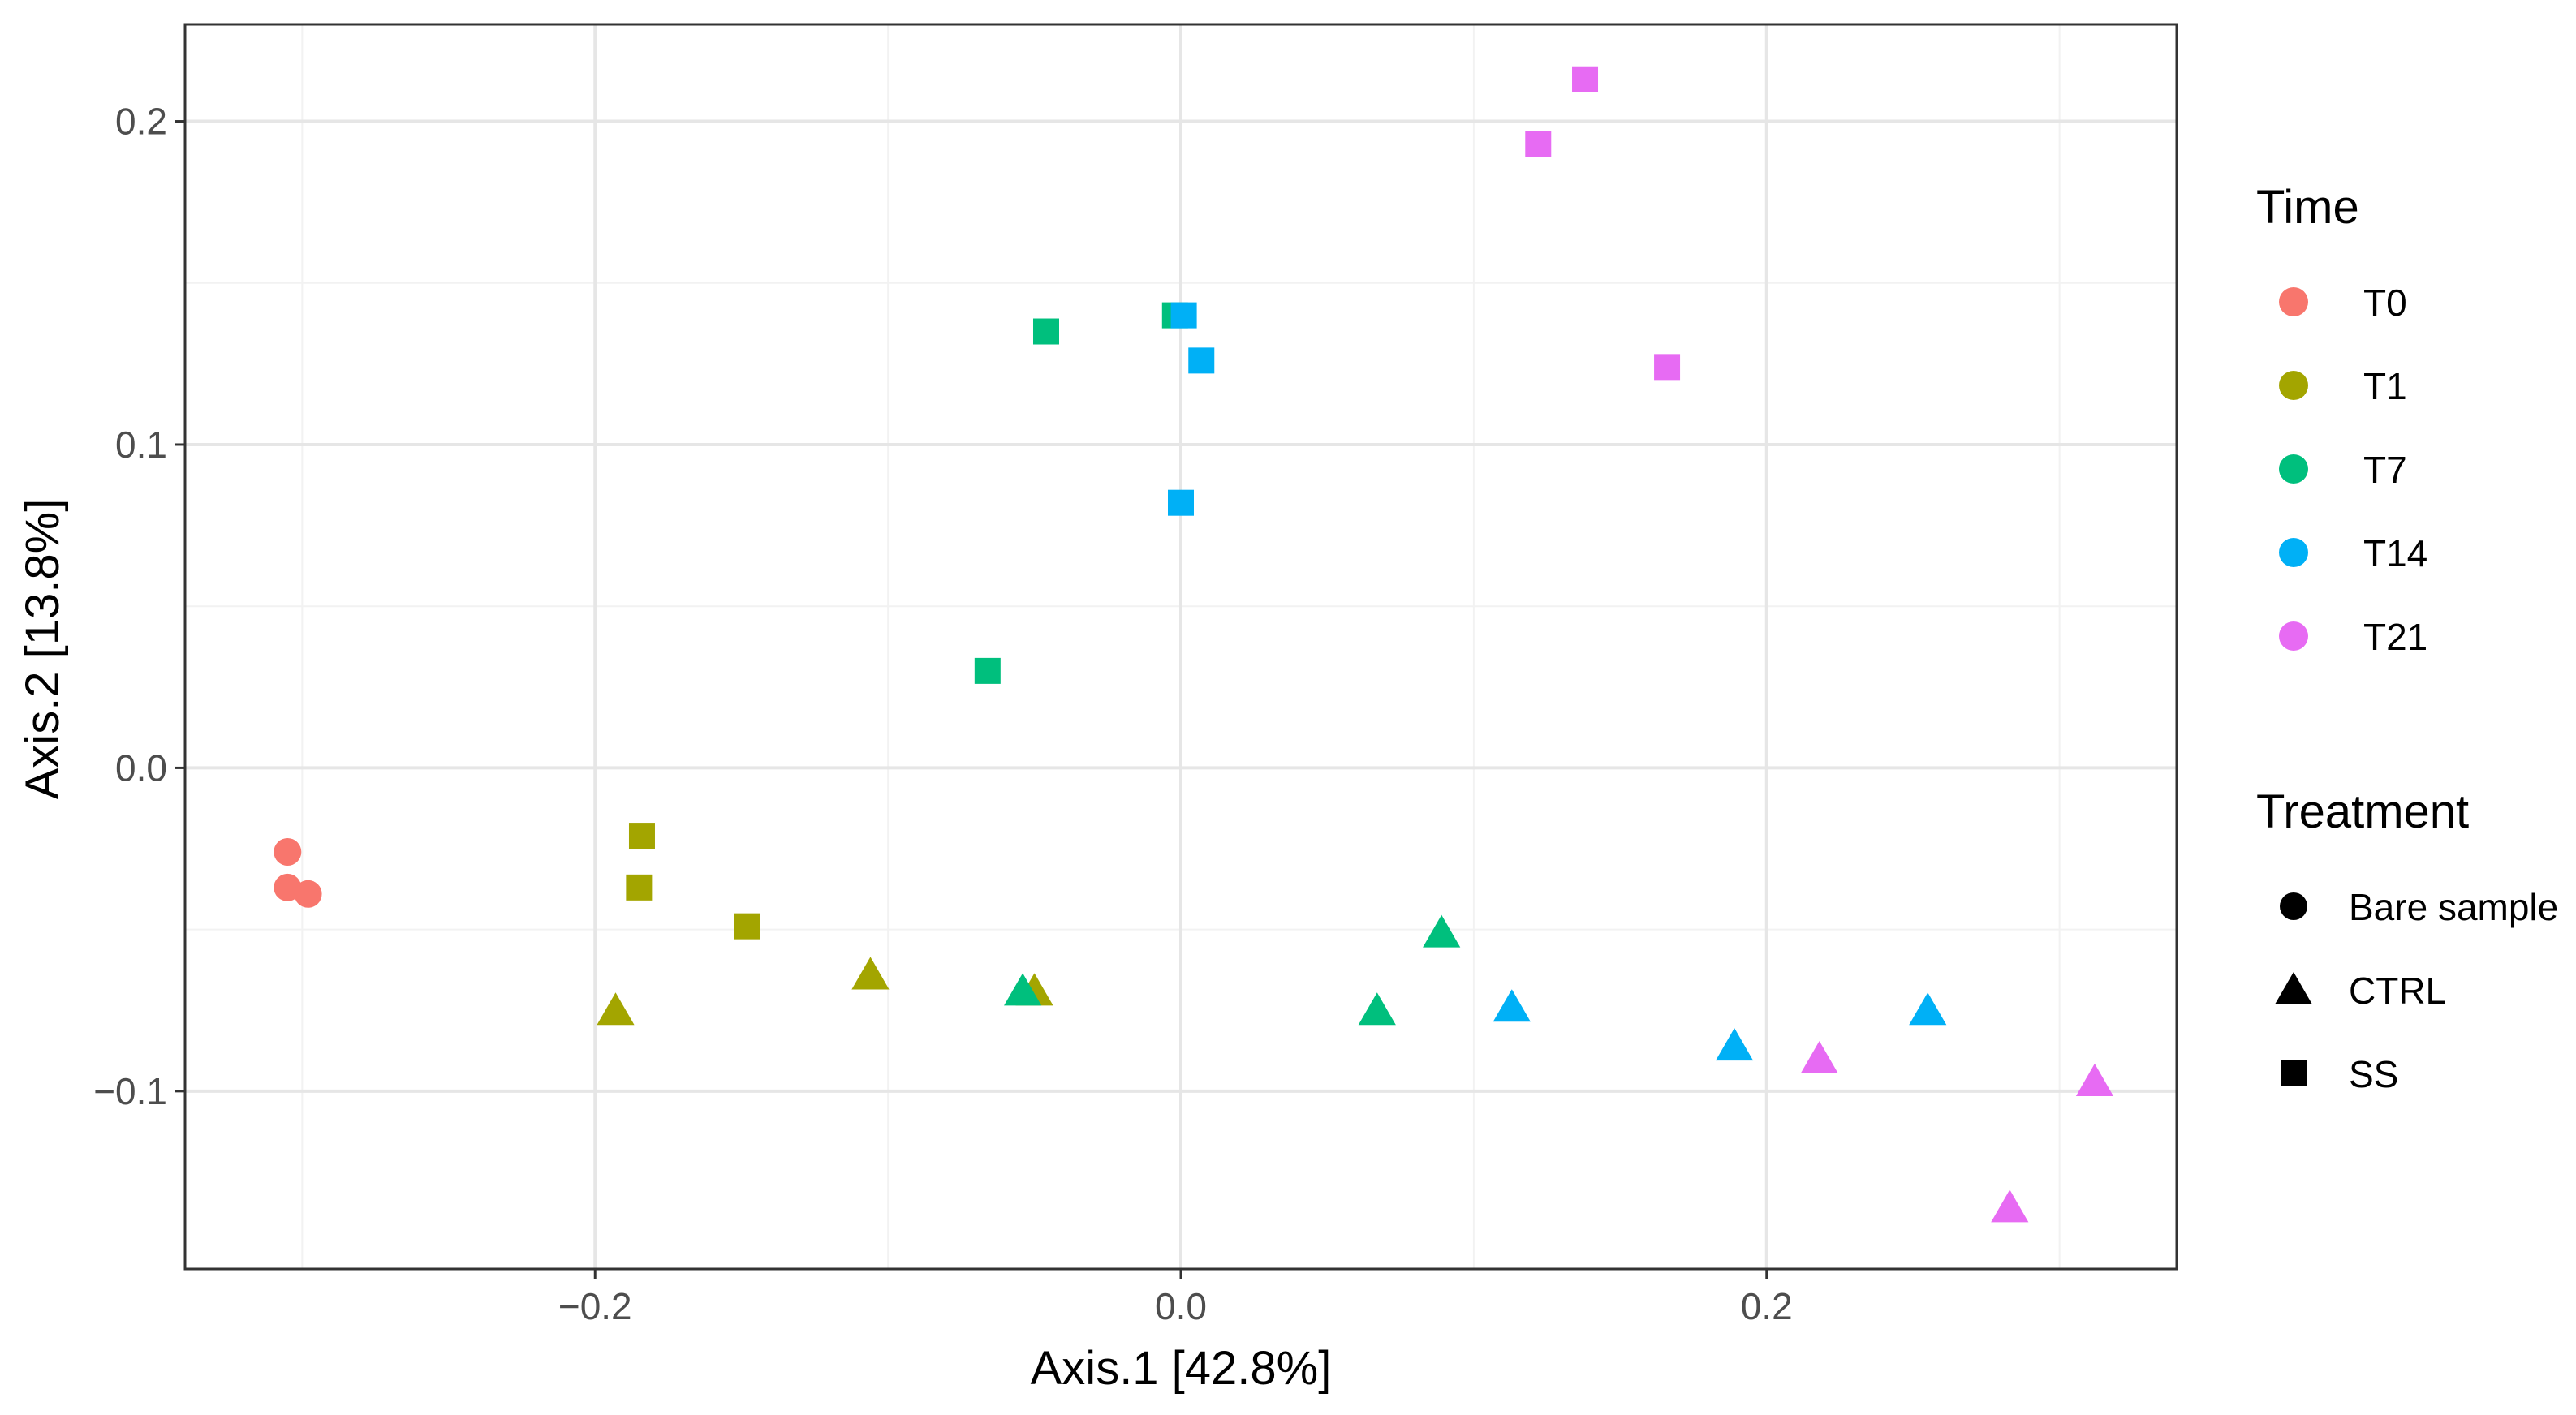  Describe the element at coordinates (1182, 1368) in the screenshot. I see `x-axis-title: Axis.1 [42.8%]` at that location.